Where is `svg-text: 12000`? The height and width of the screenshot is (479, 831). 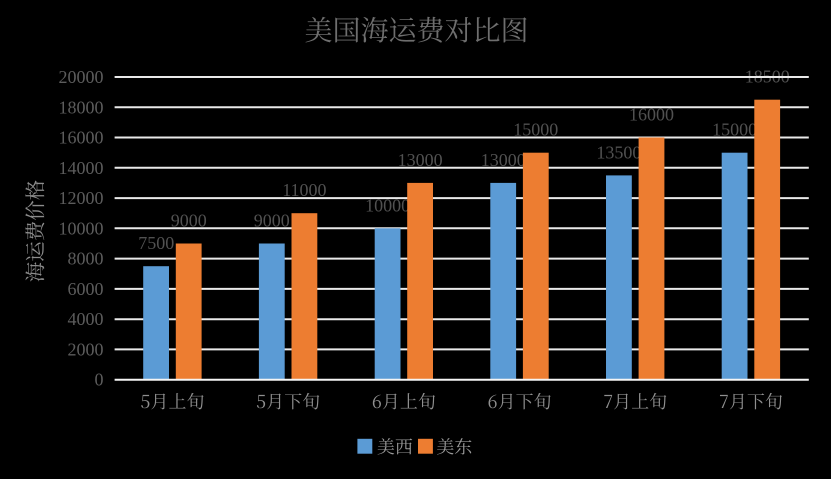
svg-text: 12000 is located at coordinates (81, 198).